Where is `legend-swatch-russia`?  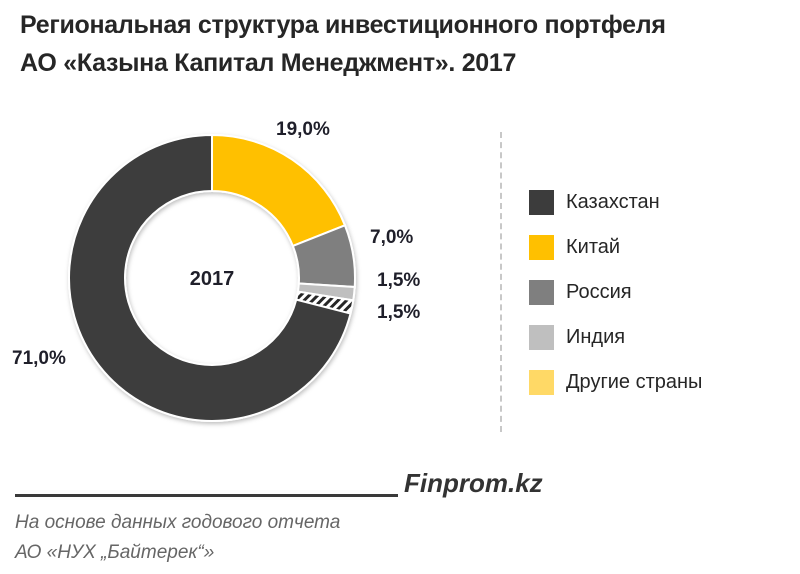 legend-swatch-russia is located at coordinates (541, 292).